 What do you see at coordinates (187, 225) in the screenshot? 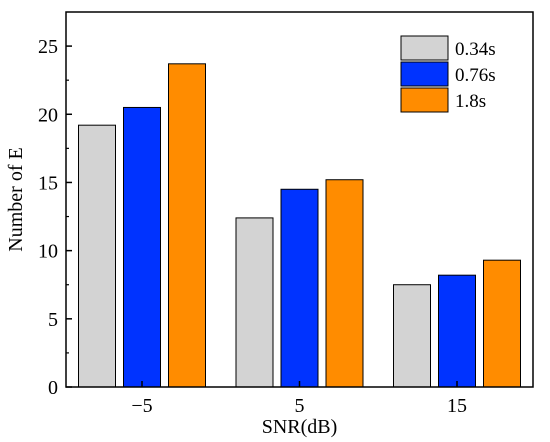
I see `bar-1.8s-−5` at bounding box center [187, 225].